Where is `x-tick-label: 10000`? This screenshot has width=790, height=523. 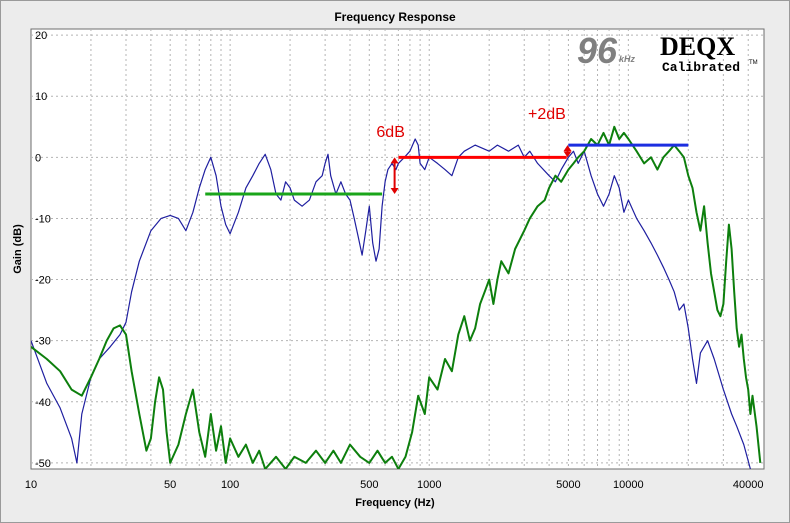 x-tick-label: 10000 is located at coordinates (628, 485).